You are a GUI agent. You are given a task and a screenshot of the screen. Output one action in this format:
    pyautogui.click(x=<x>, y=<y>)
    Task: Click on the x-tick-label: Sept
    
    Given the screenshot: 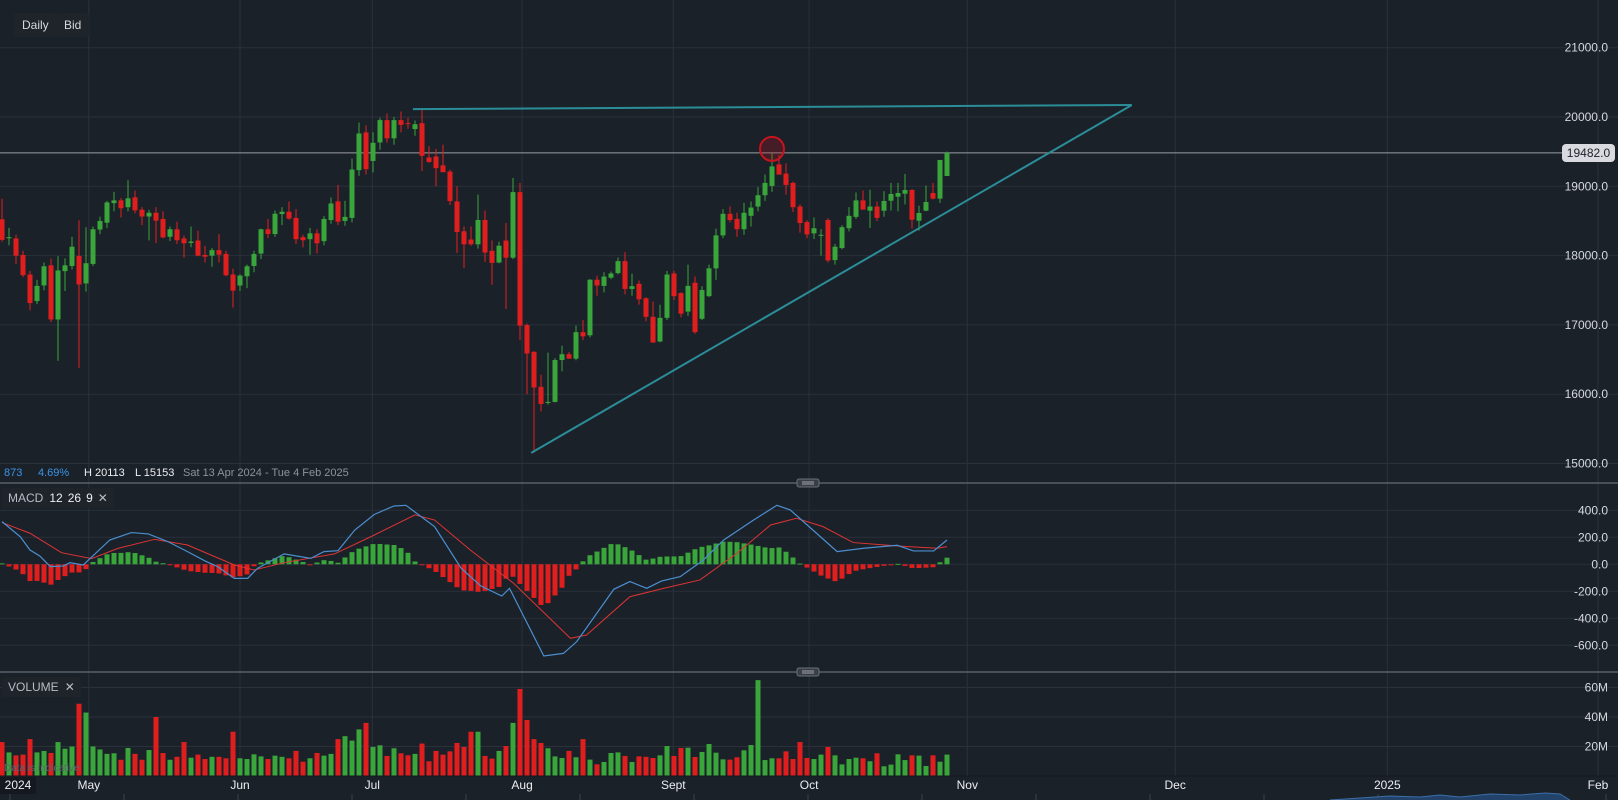 What is the action you would take?
    pyautogui.click(x=673, y=785)
    